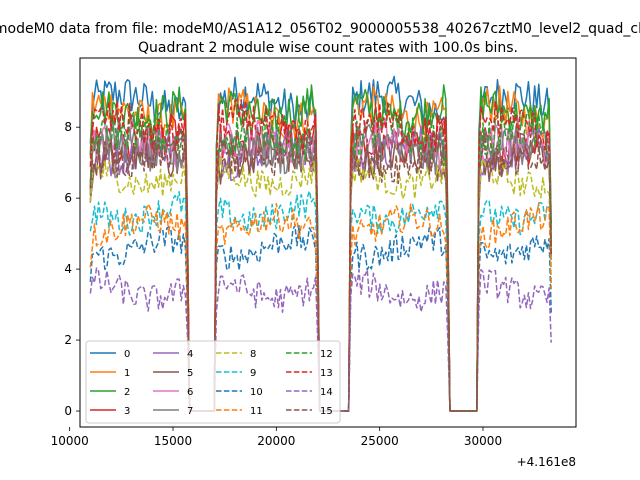  I want to click on legend-label-14: 14, so click(326, 392).